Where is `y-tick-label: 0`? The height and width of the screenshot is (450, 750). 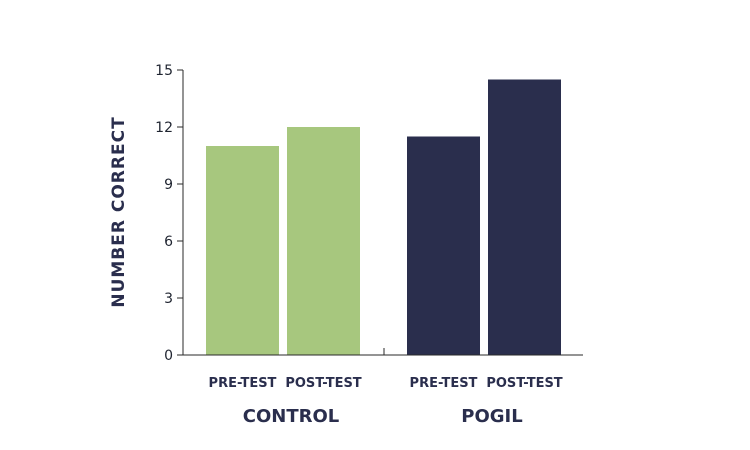 y-tick-label: 0 is located at coordinates (168, 356).